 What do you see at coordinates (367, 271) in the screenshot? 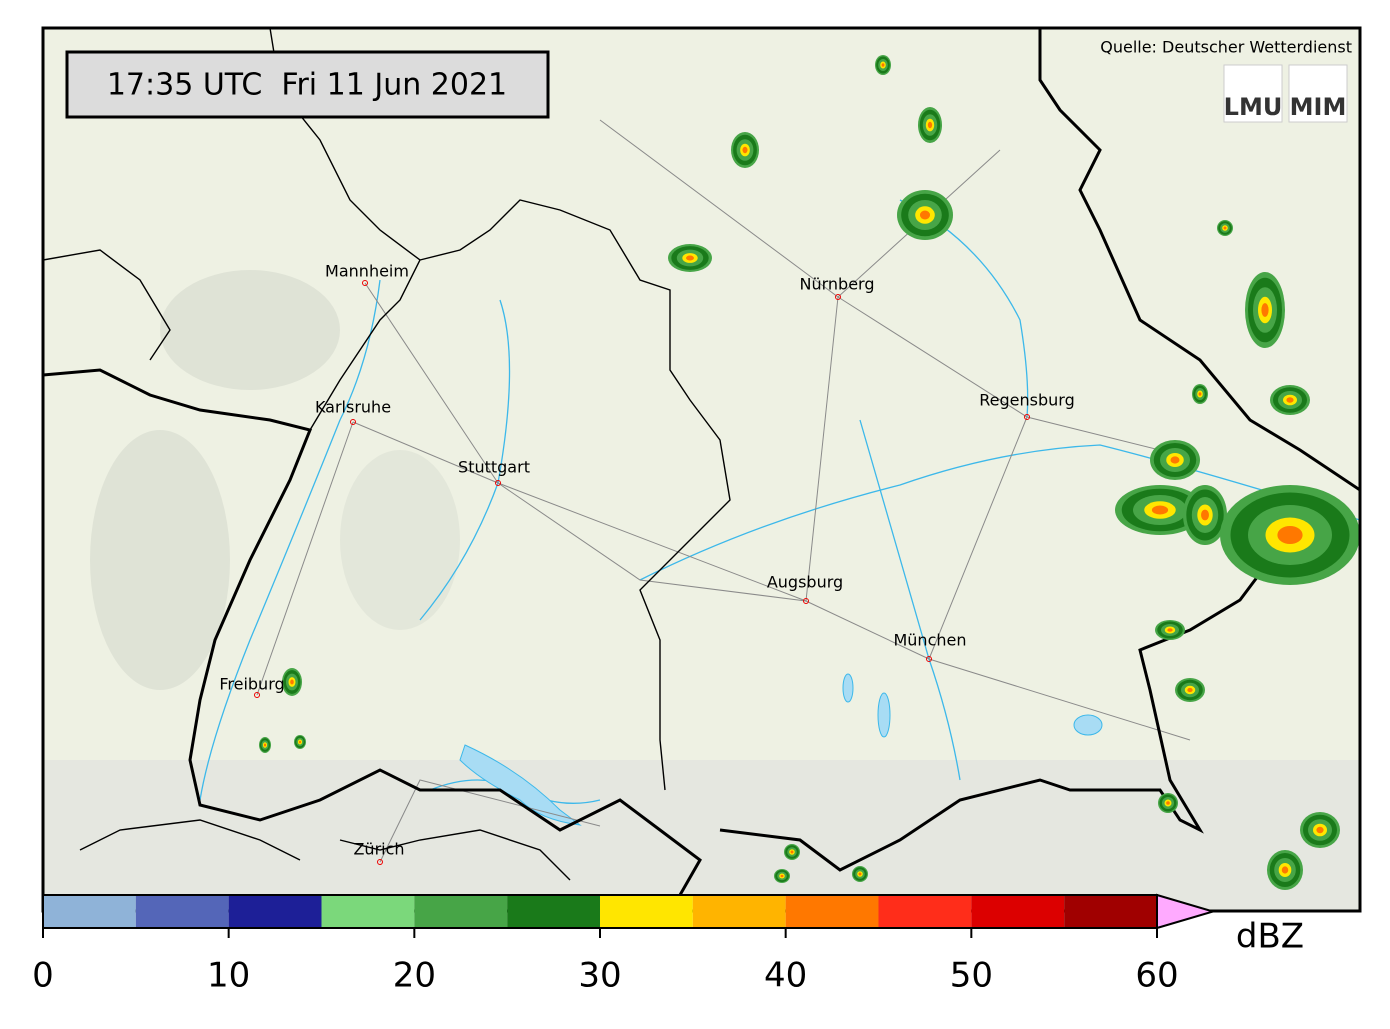
I see `city-label: Mannheim` at bounding box center [367, 271].